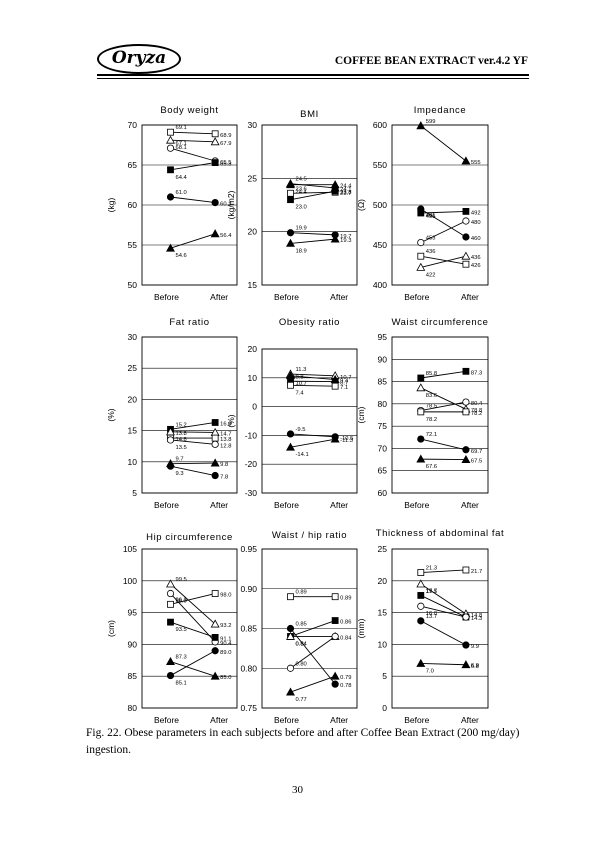 The image size is (595, 842). What do you see at coordinates (313, 78) in the screenshot?
I see `header-rule-thin` at bounding box center [313, 78].